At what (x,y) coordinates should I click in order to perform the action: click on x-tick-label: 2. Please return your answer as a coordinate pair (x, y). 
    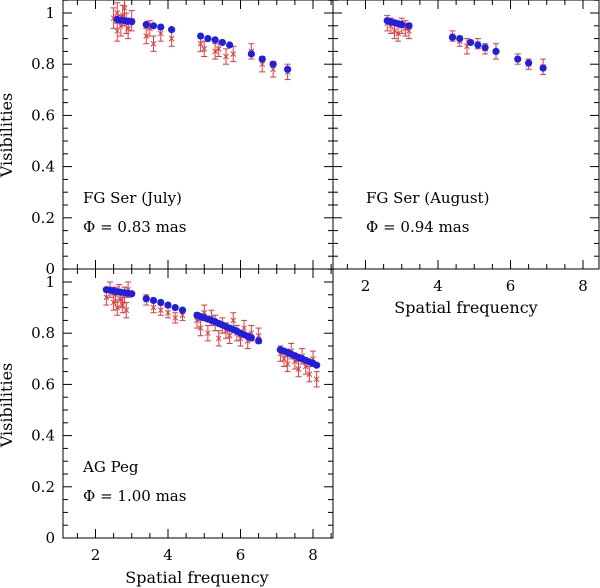
    Looking at the image, I should click on (366, 286).